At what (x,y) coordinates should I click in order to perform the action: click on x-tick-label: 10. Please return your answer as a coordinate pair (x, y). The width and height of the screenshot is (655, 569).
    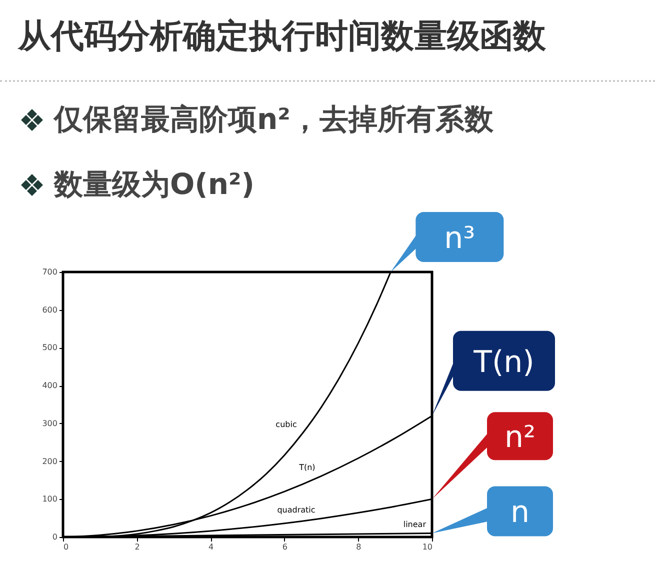
    Looking at the image, I should click on (427, 547).